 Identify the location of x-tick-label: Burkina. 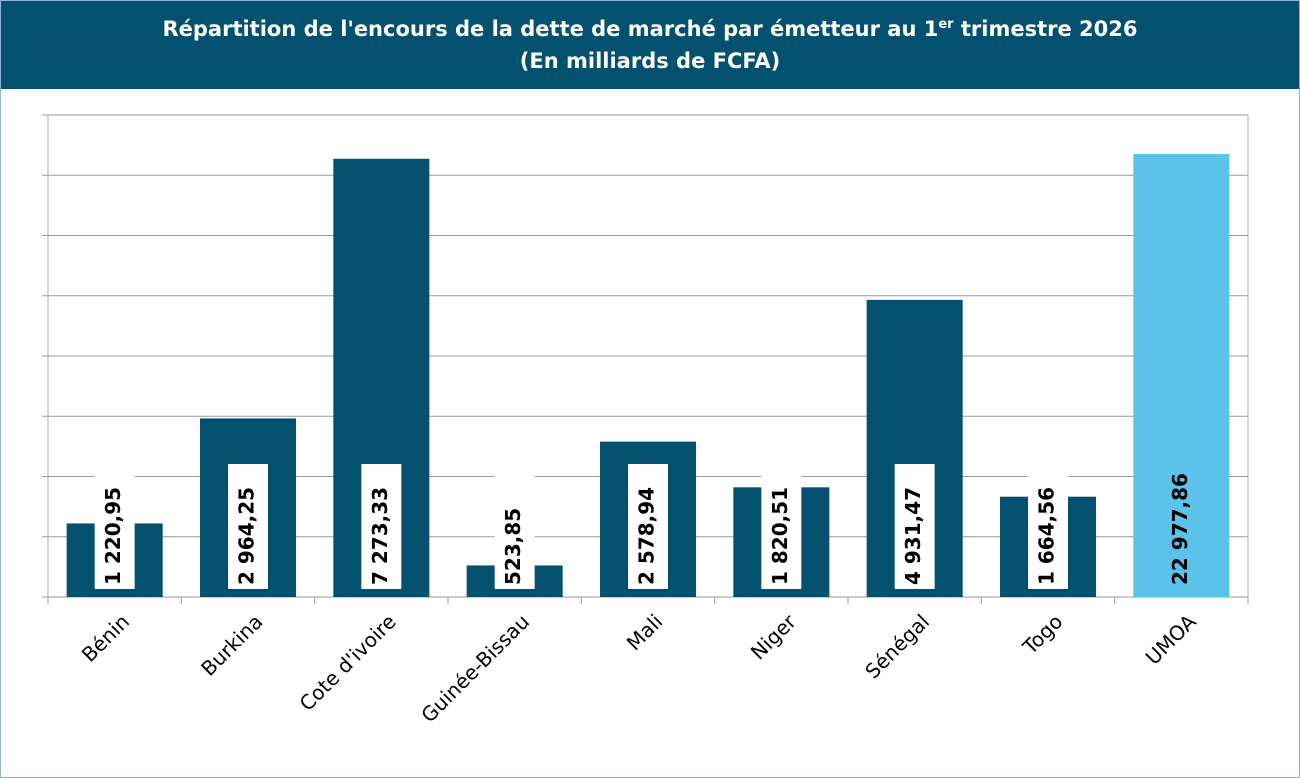
(231, 644).